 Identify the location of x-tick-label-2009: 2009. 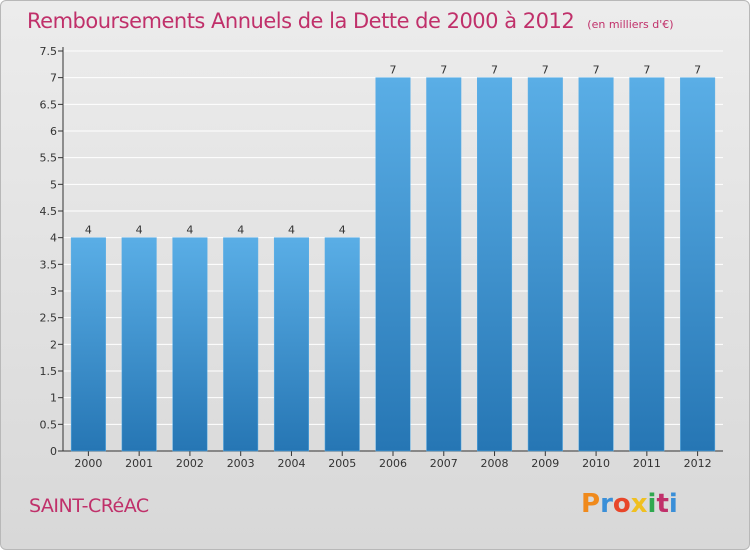
(545, 463).